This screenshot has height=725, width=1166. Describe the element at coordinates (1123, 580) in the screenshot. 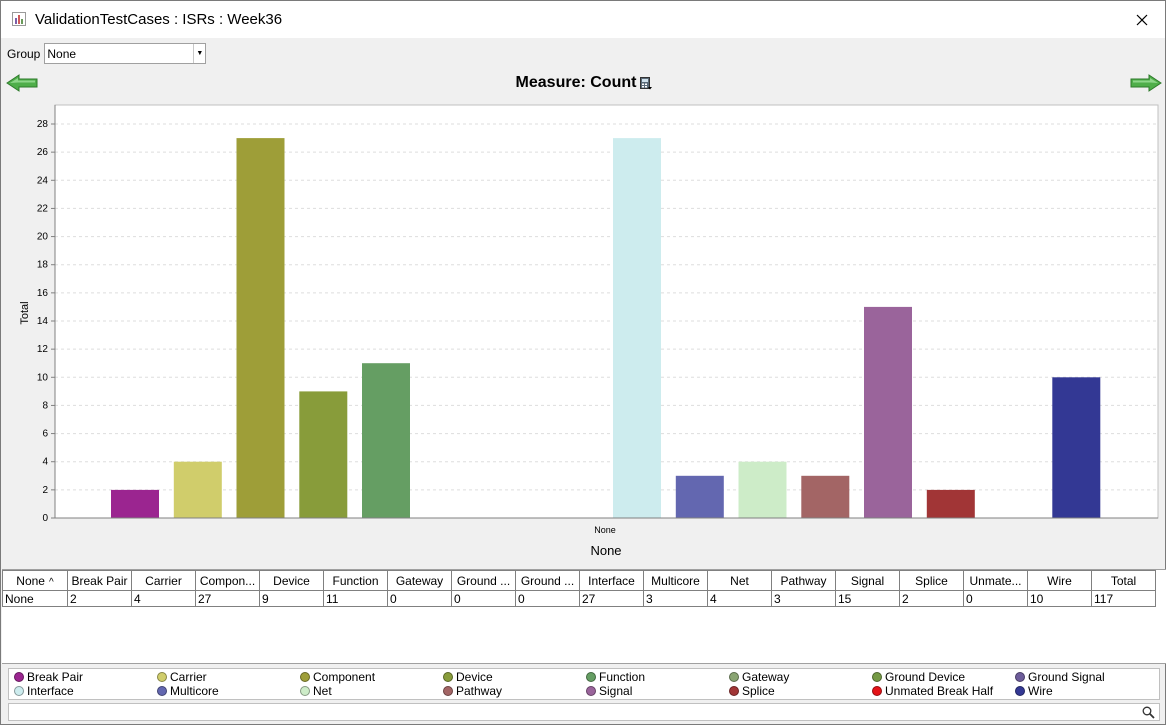

I see `column-header: Total` at that location.